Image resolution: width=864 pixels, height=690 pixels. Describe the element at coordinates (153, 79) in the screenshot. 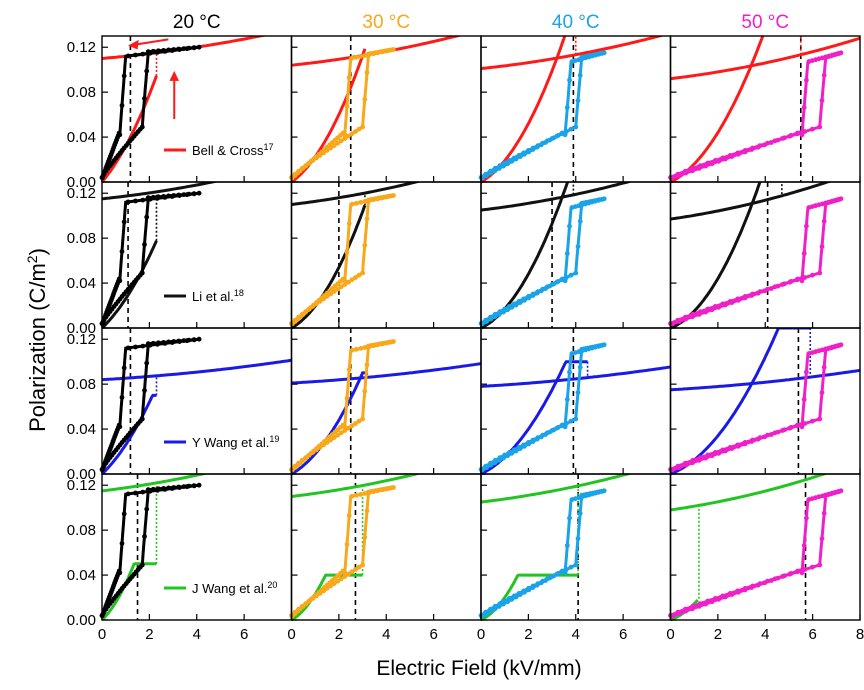

I see `direction-arrows` at that location.